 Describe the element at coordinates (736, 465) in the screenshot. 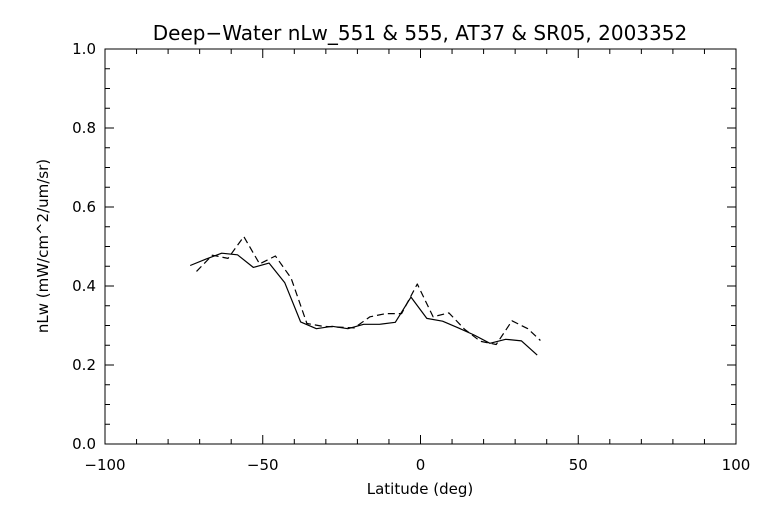

I see `x-tick-label: 100` at that location.